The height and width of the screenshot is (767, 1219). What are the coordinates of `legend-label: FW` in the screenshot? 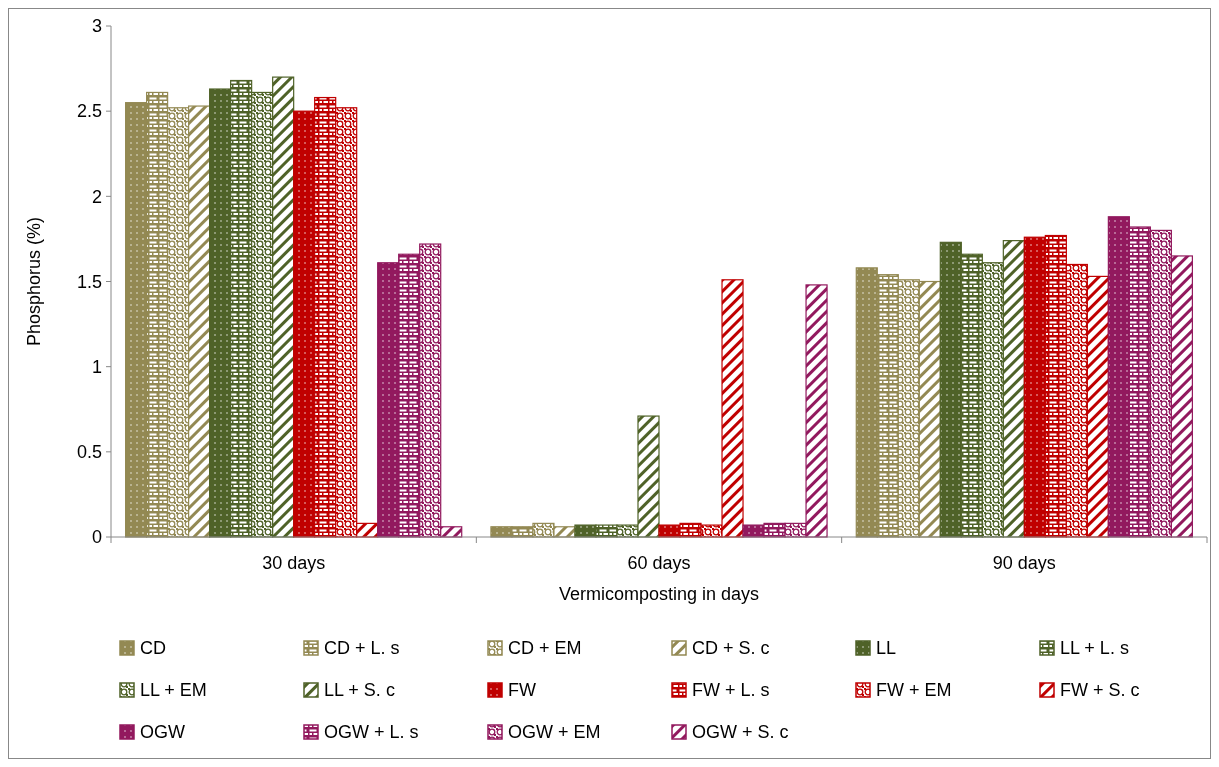 It's located at (522, 690).